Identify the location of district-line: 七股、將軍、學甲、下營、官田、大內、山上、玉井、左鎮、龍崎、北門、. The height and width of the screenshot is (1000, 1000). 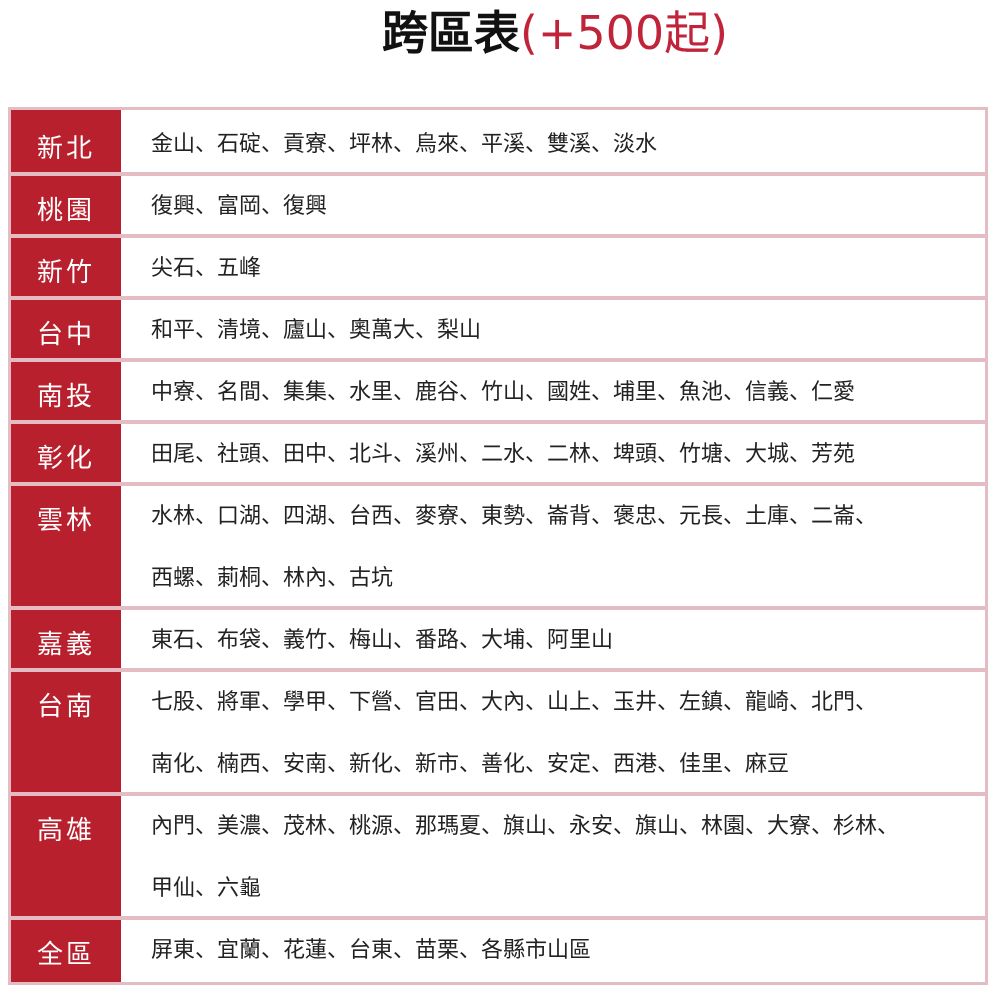
(514, 702).